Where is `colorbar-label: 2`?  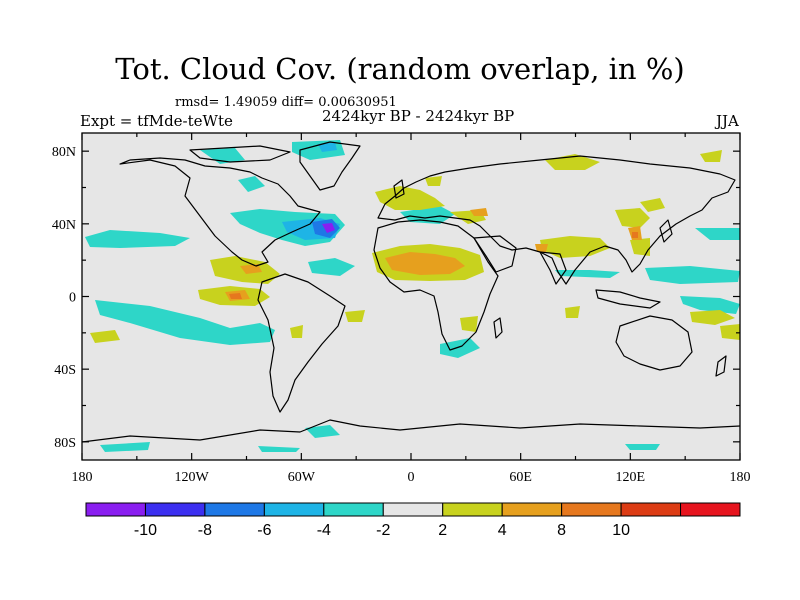 colorbar-label: 2 is located at coordinates (442, 530).